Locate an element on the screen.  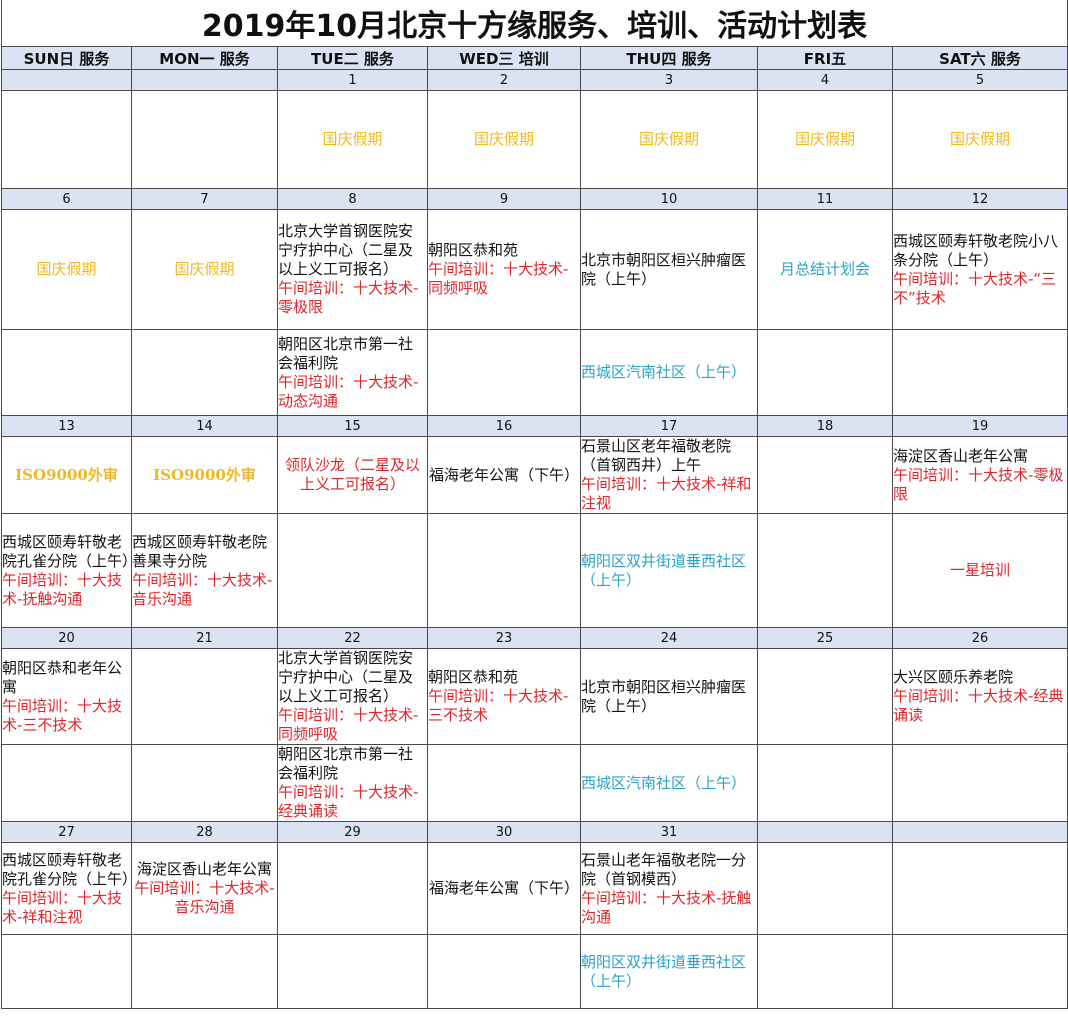
date-number: 27 is located at coordinates (66, 832).